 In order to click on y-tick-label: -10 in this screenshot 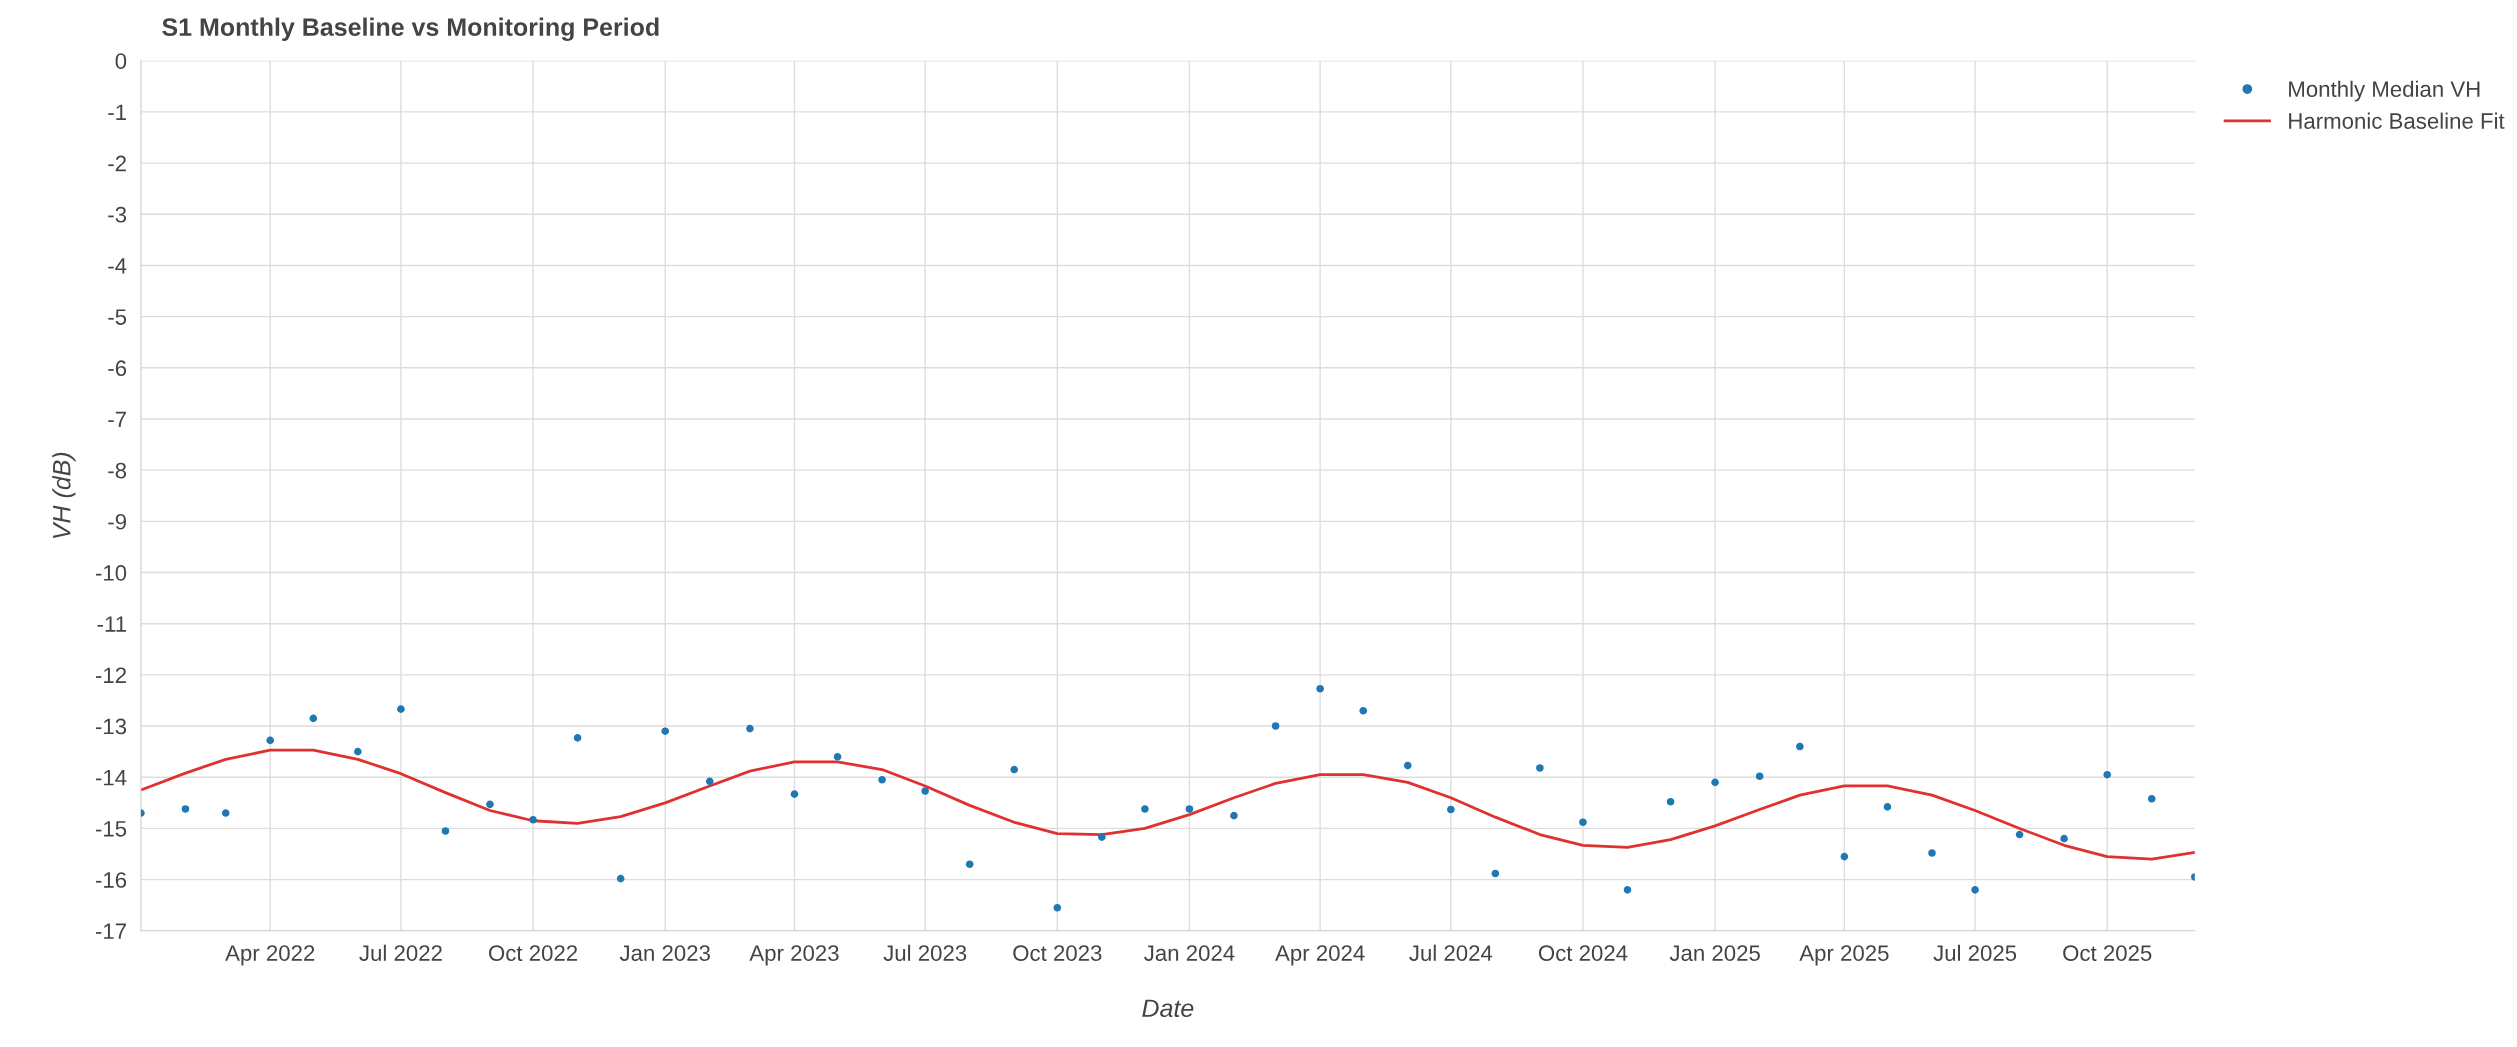, I will do `click(111, 573)`.